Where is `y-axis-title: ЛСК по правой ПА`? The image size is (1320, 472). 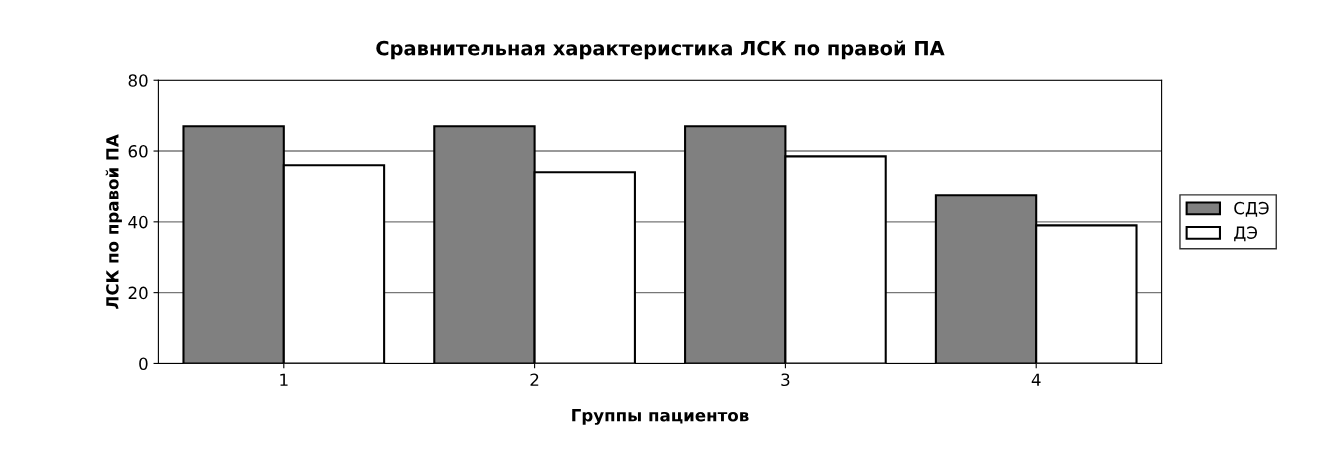 y-axis-title: ЛСК по правой ПА is located at coordinates (113, 221).